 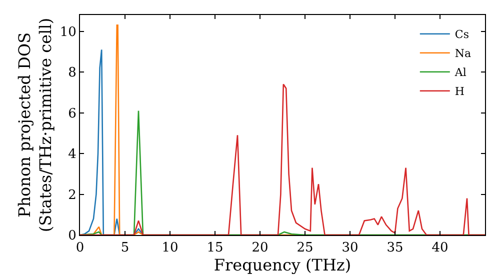 I want to click on x-tick-label: 35, so click(x=395, y=248).